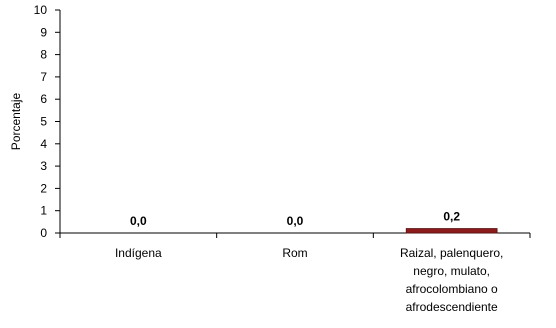 Image resolution: width=556 pixels, height=328 pixels. I want to click on y-tick-label: 0, so click(43, 233).